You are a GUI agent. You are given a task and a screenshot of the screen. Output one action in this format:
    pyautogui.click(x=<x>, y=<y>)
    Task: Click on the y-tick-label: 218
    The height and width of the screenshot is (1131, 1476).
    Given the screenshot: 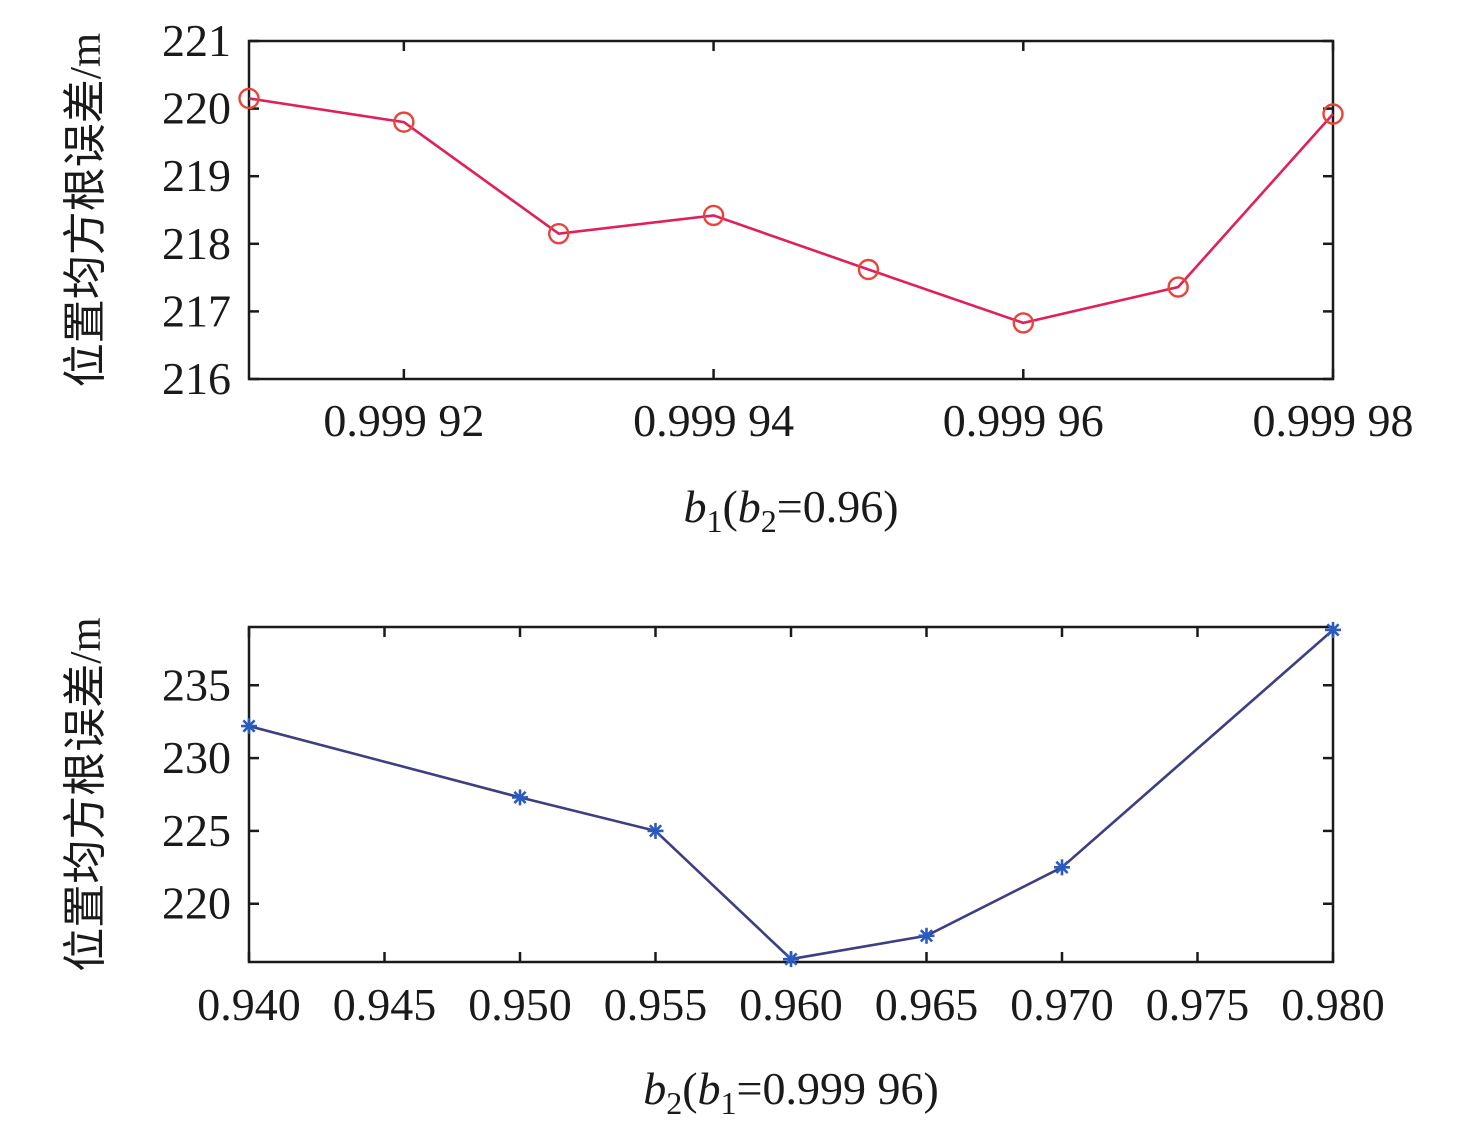 What is the action you would take?
    pyautogui.click(x=196, y=243)
    